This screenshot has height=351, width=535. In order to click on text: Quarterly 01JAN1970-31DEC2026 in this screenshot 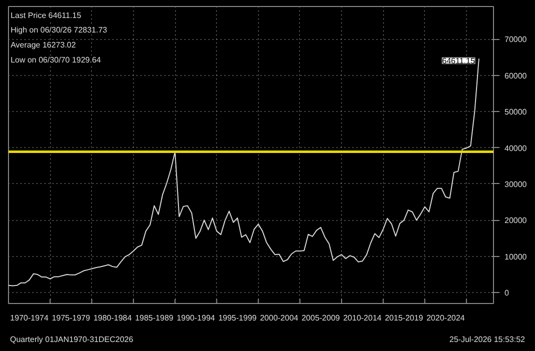, I will do `click(72, 340)`.